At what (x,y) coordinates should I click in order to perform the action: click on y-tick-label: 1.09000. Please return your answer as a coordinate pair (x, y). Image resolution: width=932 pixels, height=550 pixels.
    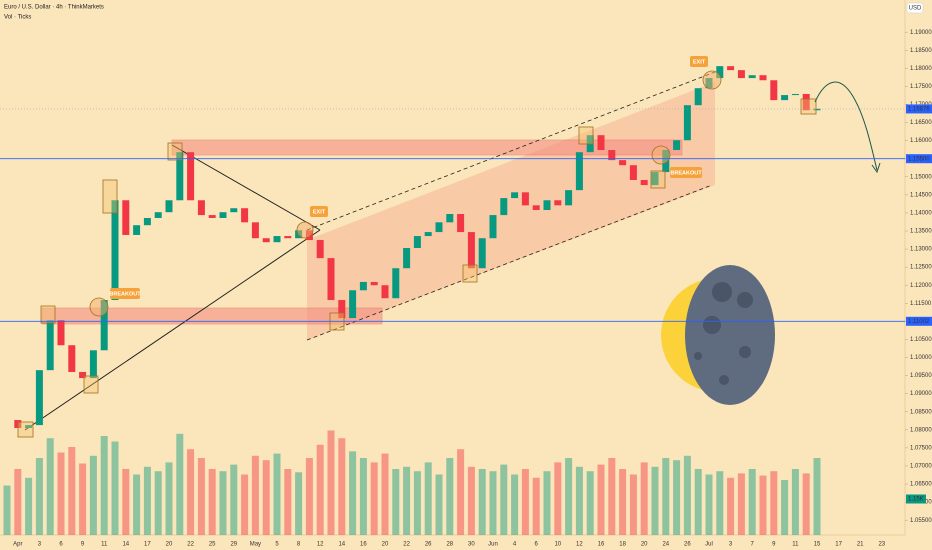
    Looking at the image, I should click on (921, 394).